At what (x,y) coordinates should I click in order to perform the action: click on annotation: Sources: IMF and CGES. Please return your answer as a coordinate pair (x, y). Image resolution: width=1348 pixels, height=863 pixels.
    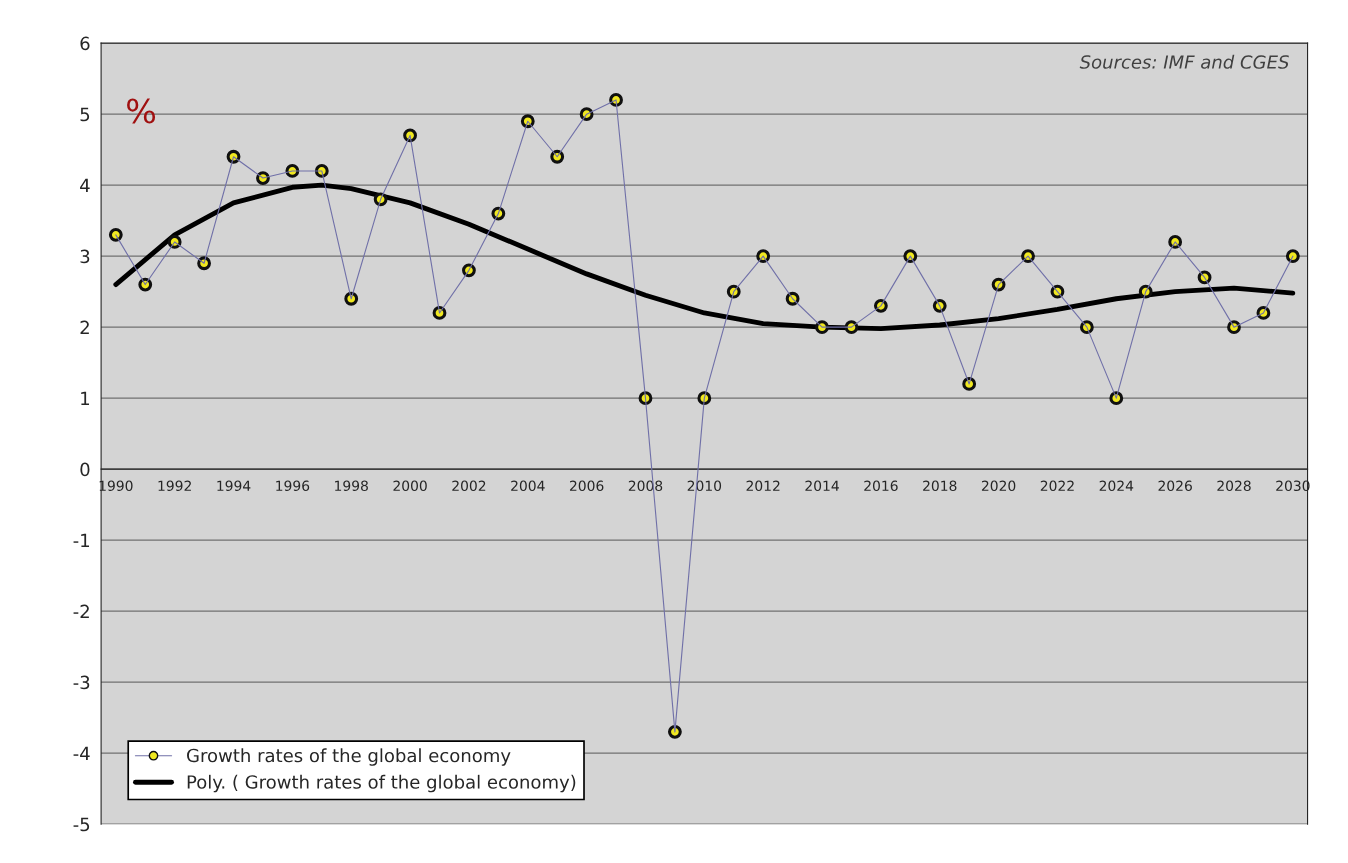
    Looking at the image, I should click on (1184, 61).